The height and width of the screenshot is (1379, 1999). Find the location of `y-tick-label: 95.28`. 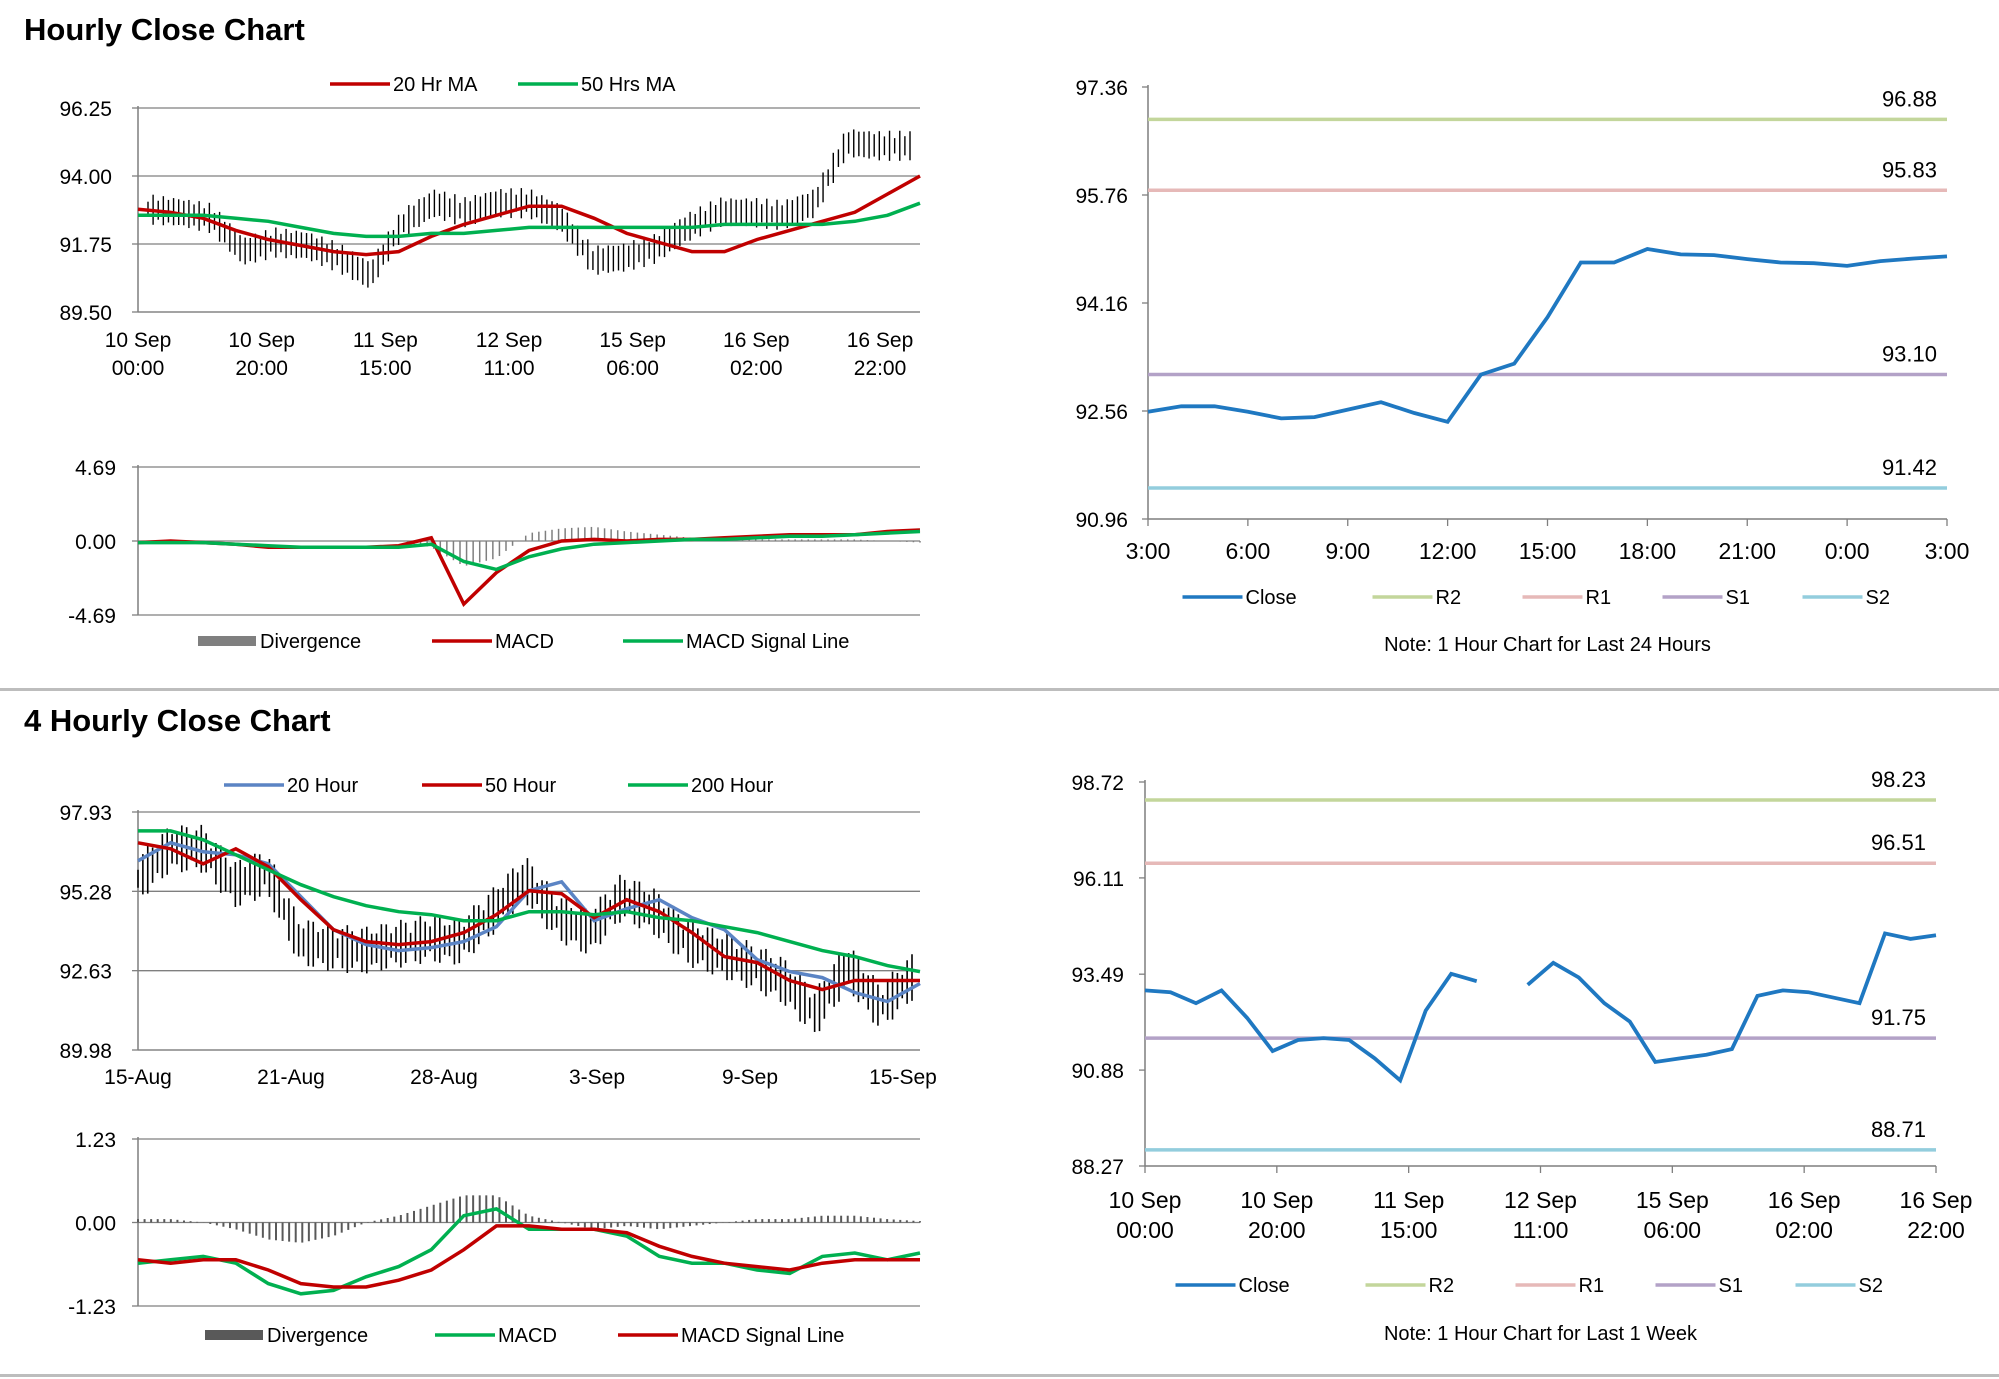

y-tick-label: 95.28 is located at coordinates (85, 892).